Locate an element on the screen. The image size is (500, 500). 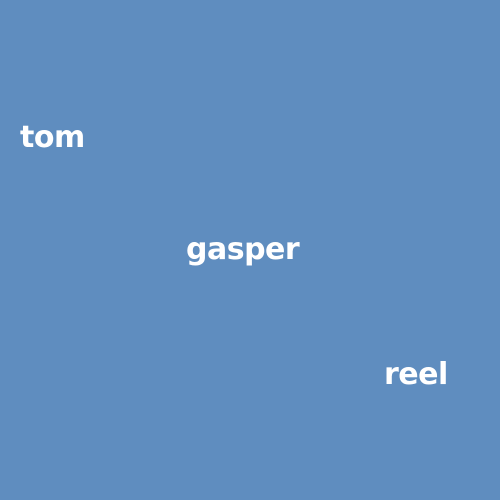
word-gasper: gasper is located at coordinates (243, 249).